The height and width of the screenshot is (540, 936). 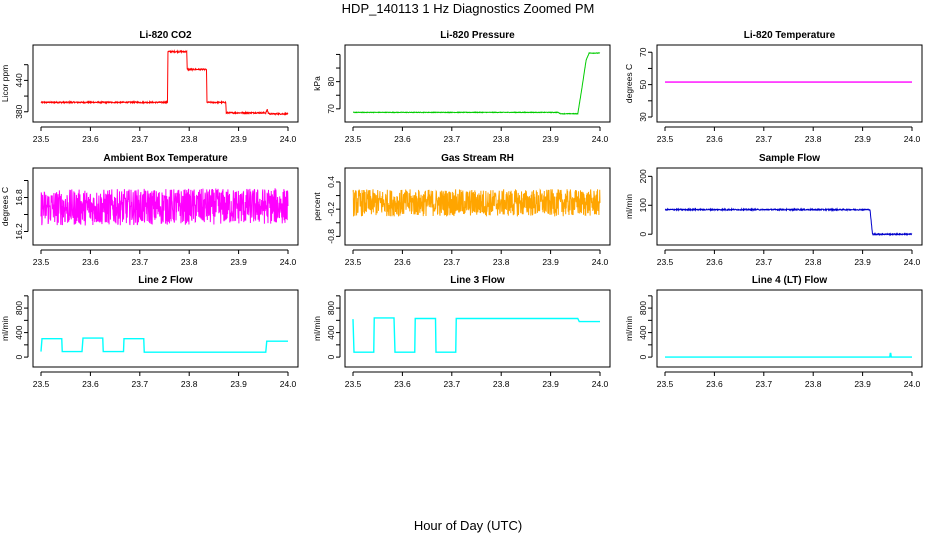 I want to click on y-tick-label: 800, so click(x=19, y=308).